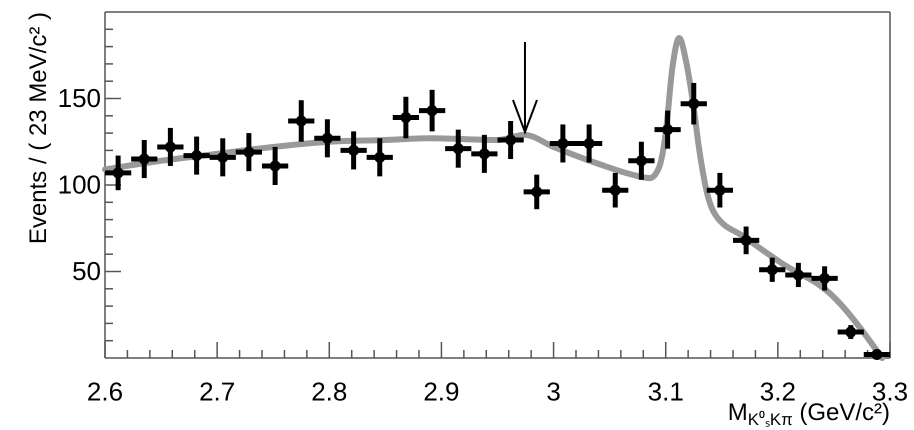 This screenshot has width=914, height=430. Describe the element at coordinates (105, 391) in the screenshot. I see `x-tick-label: 2.6` at that location.